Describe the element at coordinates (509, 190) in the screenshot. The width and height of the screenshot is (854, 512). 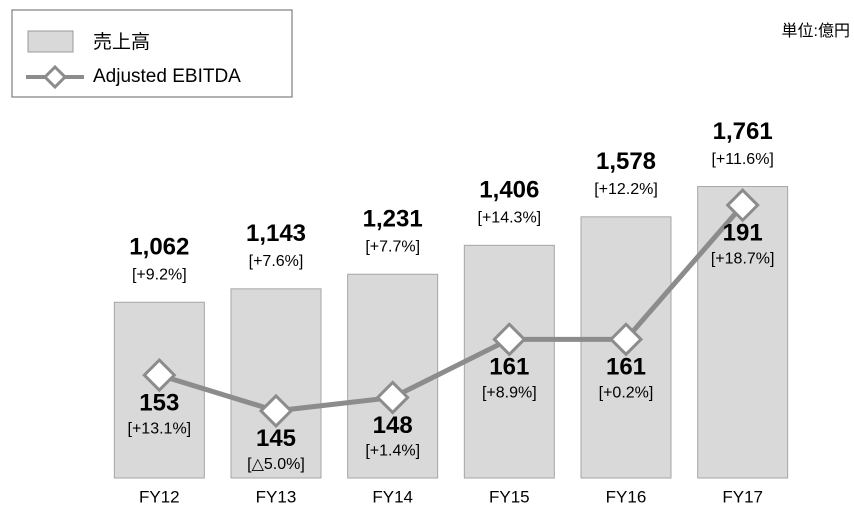
I see `bar-value-label: 1,406` at that location.